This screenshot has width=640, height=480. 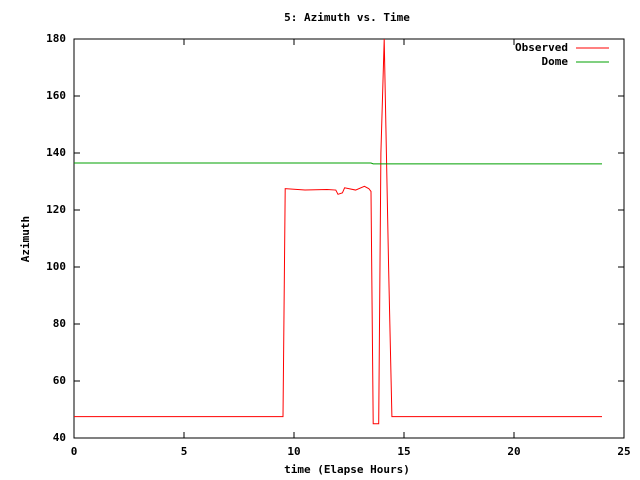 What do you see at coordinates (56, 152) in the screenshot?
I see `y-tick-label: 140` at bounding box center [56, 152].